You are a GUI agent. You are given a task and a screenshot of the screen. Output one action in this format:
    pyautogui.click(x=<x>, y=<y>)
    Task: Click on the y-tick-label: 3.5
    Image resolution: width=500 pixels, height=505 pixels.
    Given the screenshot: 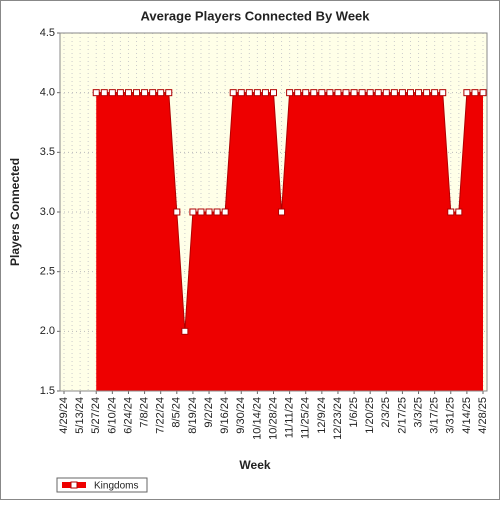 What is the action you would take?
    pyautogui.click(x=47, y=152)
    